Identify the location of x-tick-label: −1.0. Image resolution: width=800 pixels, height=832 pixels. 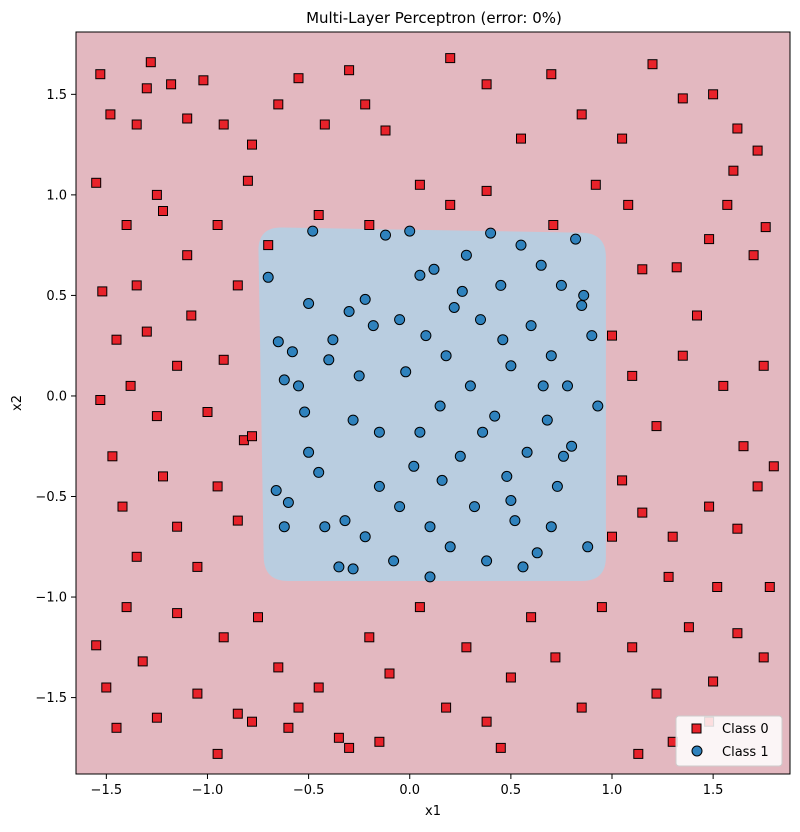
(208, 790).